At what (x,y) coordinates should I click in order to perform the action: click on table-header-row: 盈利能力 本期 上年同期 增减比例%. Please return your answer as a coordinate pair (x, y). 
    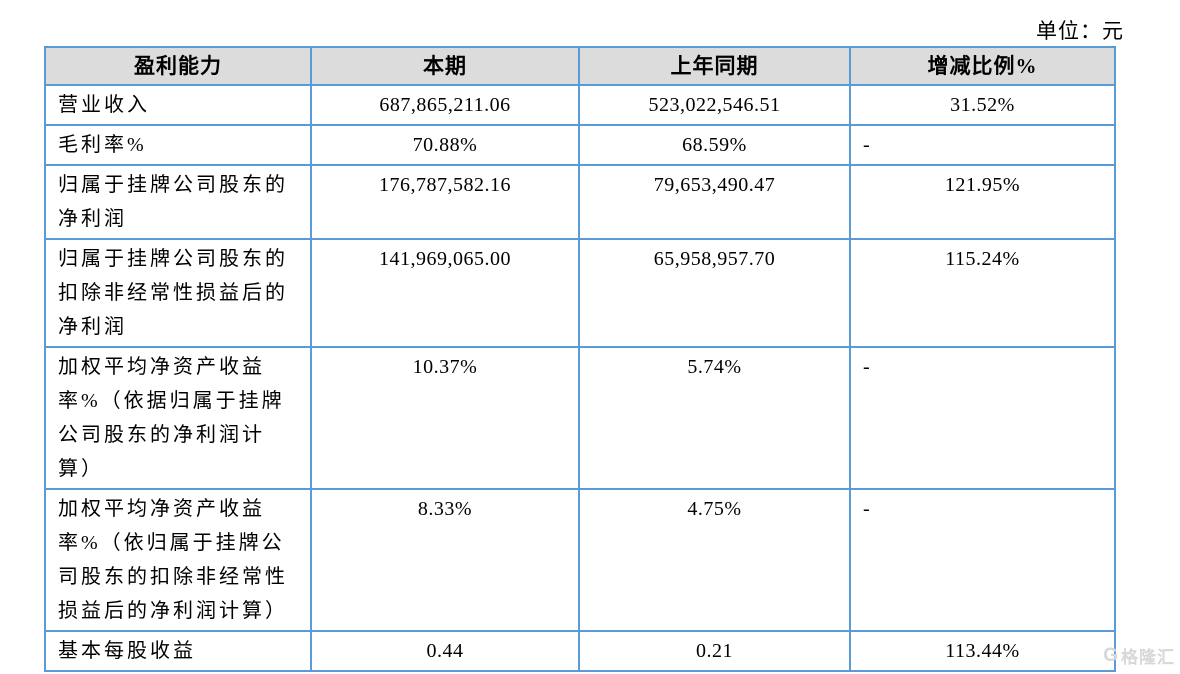
    Looking at the image, I should click on (580, 66).